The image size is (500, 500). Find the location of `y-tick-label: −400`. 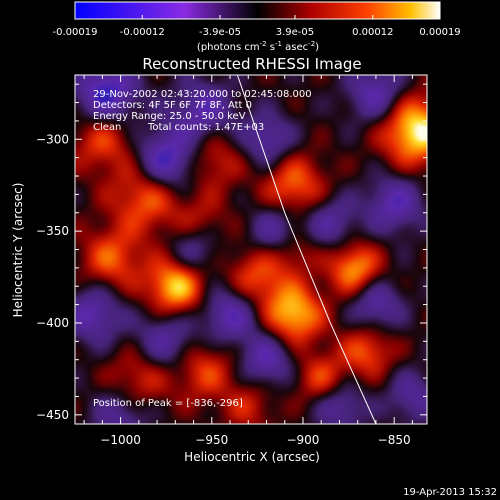

y-tick-label: −400 is located at coordinates (52, 323).